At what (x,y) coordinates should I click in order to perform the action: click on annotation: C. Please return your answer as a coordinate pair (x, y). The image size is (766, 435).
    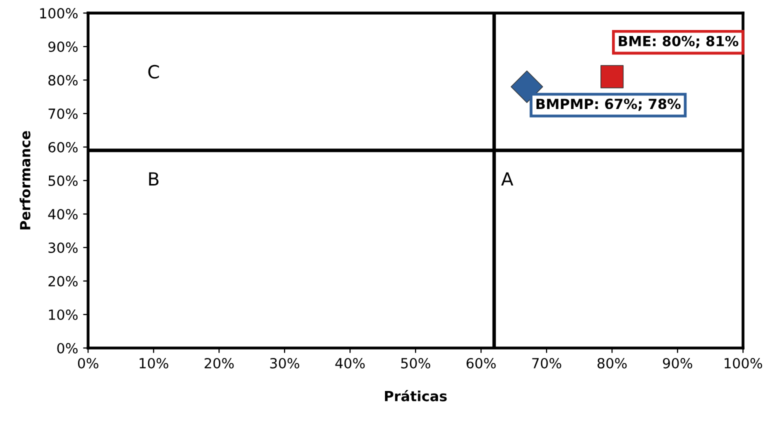
    Looking at the image, I should click on (153, 71).